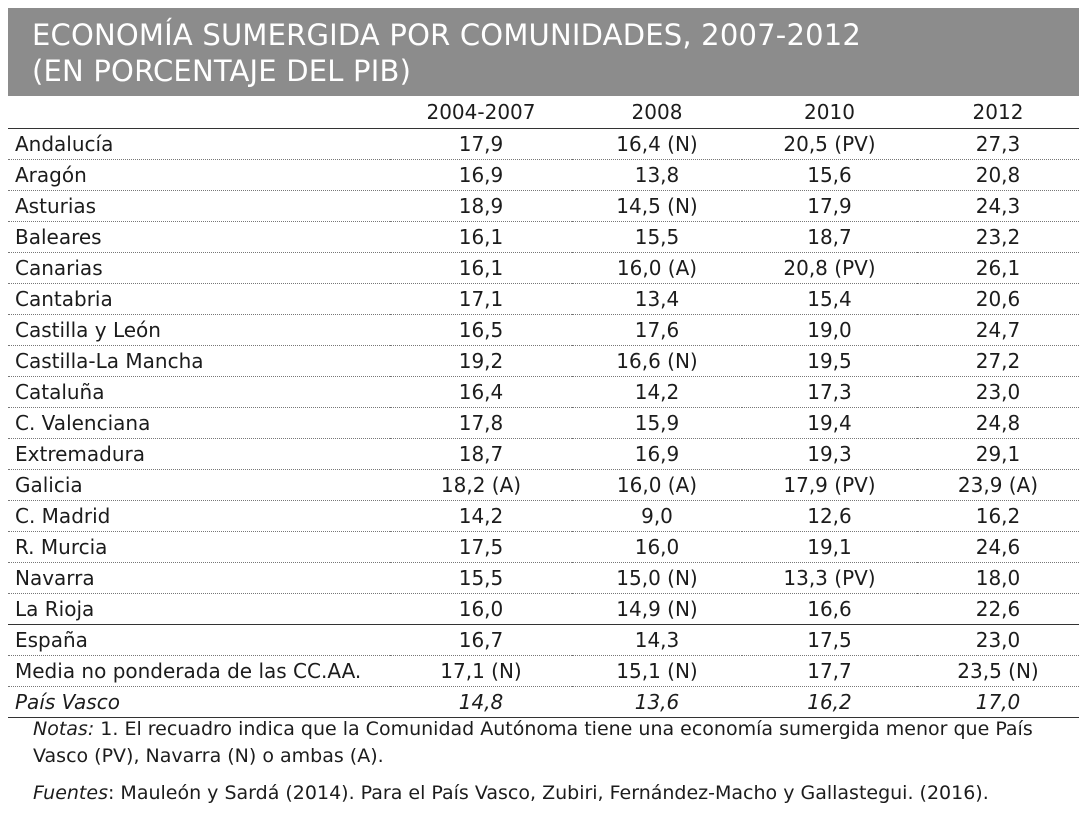 Image resolution: width=1084 pixels, height=817 pixels. I want to click on table-cell: 19,3, so click(829, 454).